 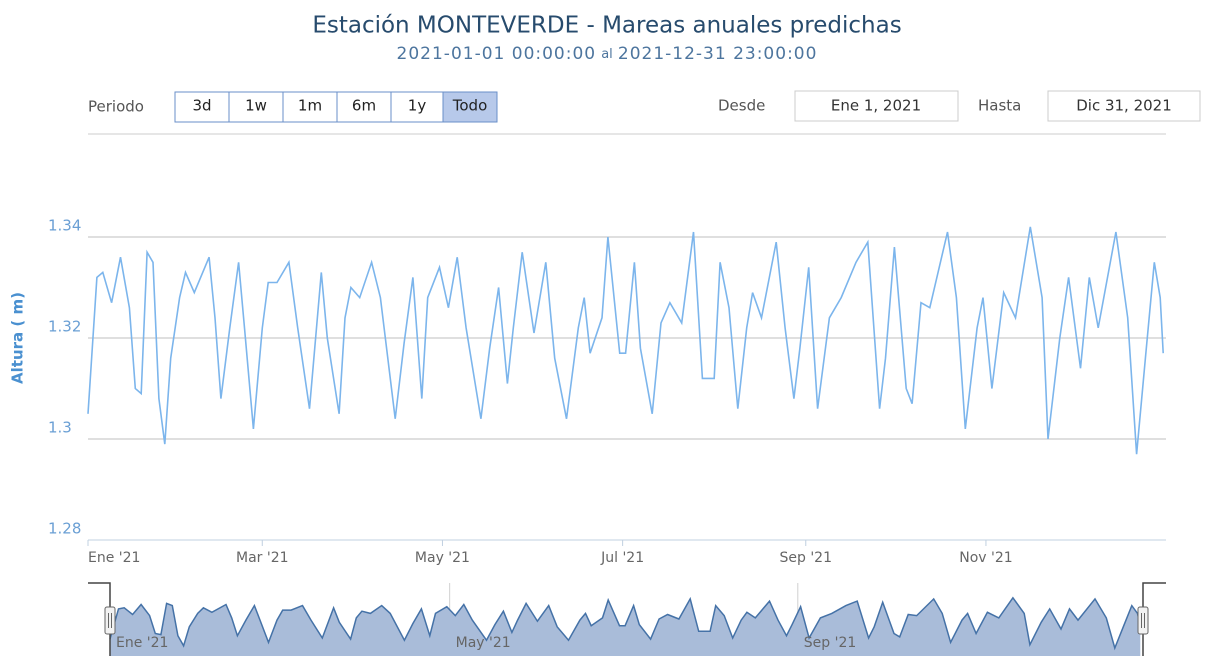 I want to click on x-tick-label: Mar '21, so click(x=262, y=558).